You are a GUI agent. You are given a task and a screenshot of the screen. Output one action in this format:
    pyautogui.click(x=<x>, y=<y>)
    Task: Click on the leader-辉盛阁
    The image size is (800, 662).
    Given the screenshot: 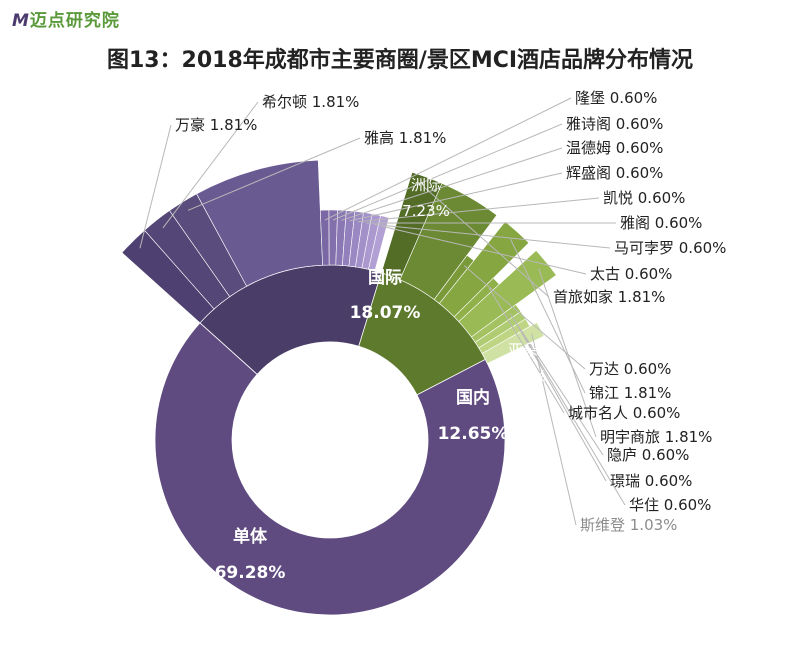 What is the action you would take?
    pyautogui.click(x=456, y=197)
    